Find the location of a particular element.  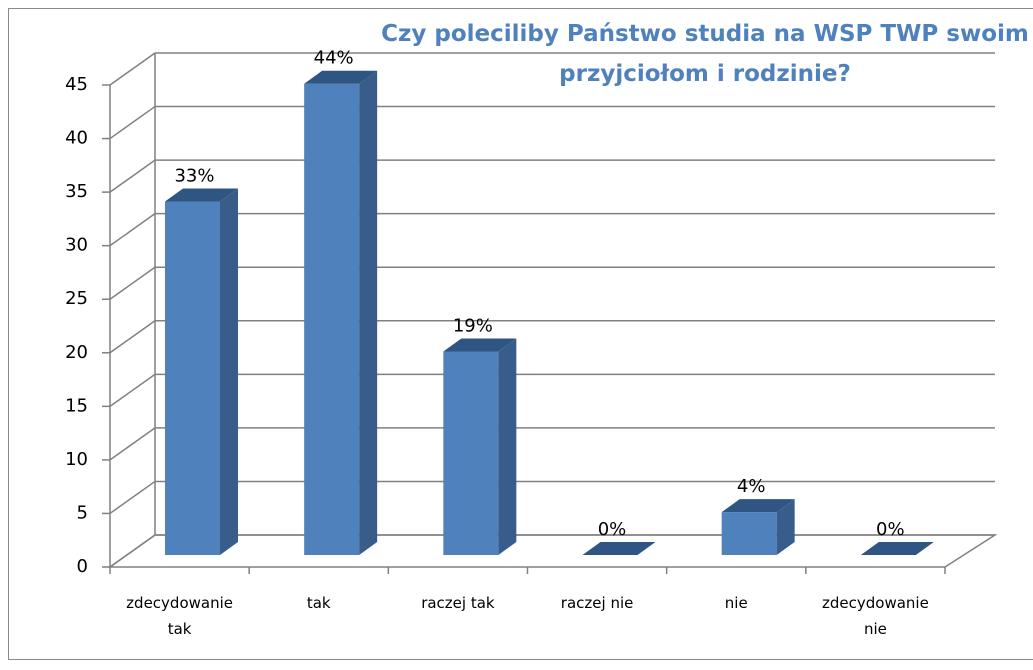

data-label: 44% is located at coordinates (334, 58).